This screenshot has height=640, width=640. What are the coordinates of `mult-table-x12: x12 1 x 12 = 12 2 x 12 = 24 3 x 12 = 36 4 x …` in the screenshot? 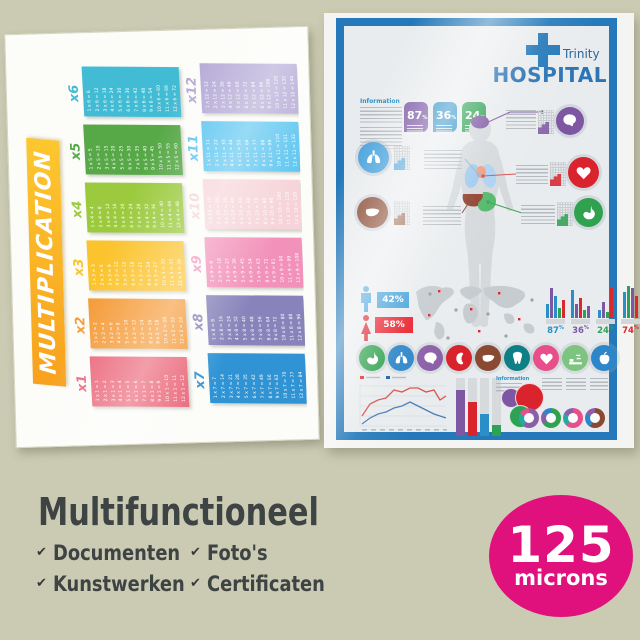 It's located at (242, 88).